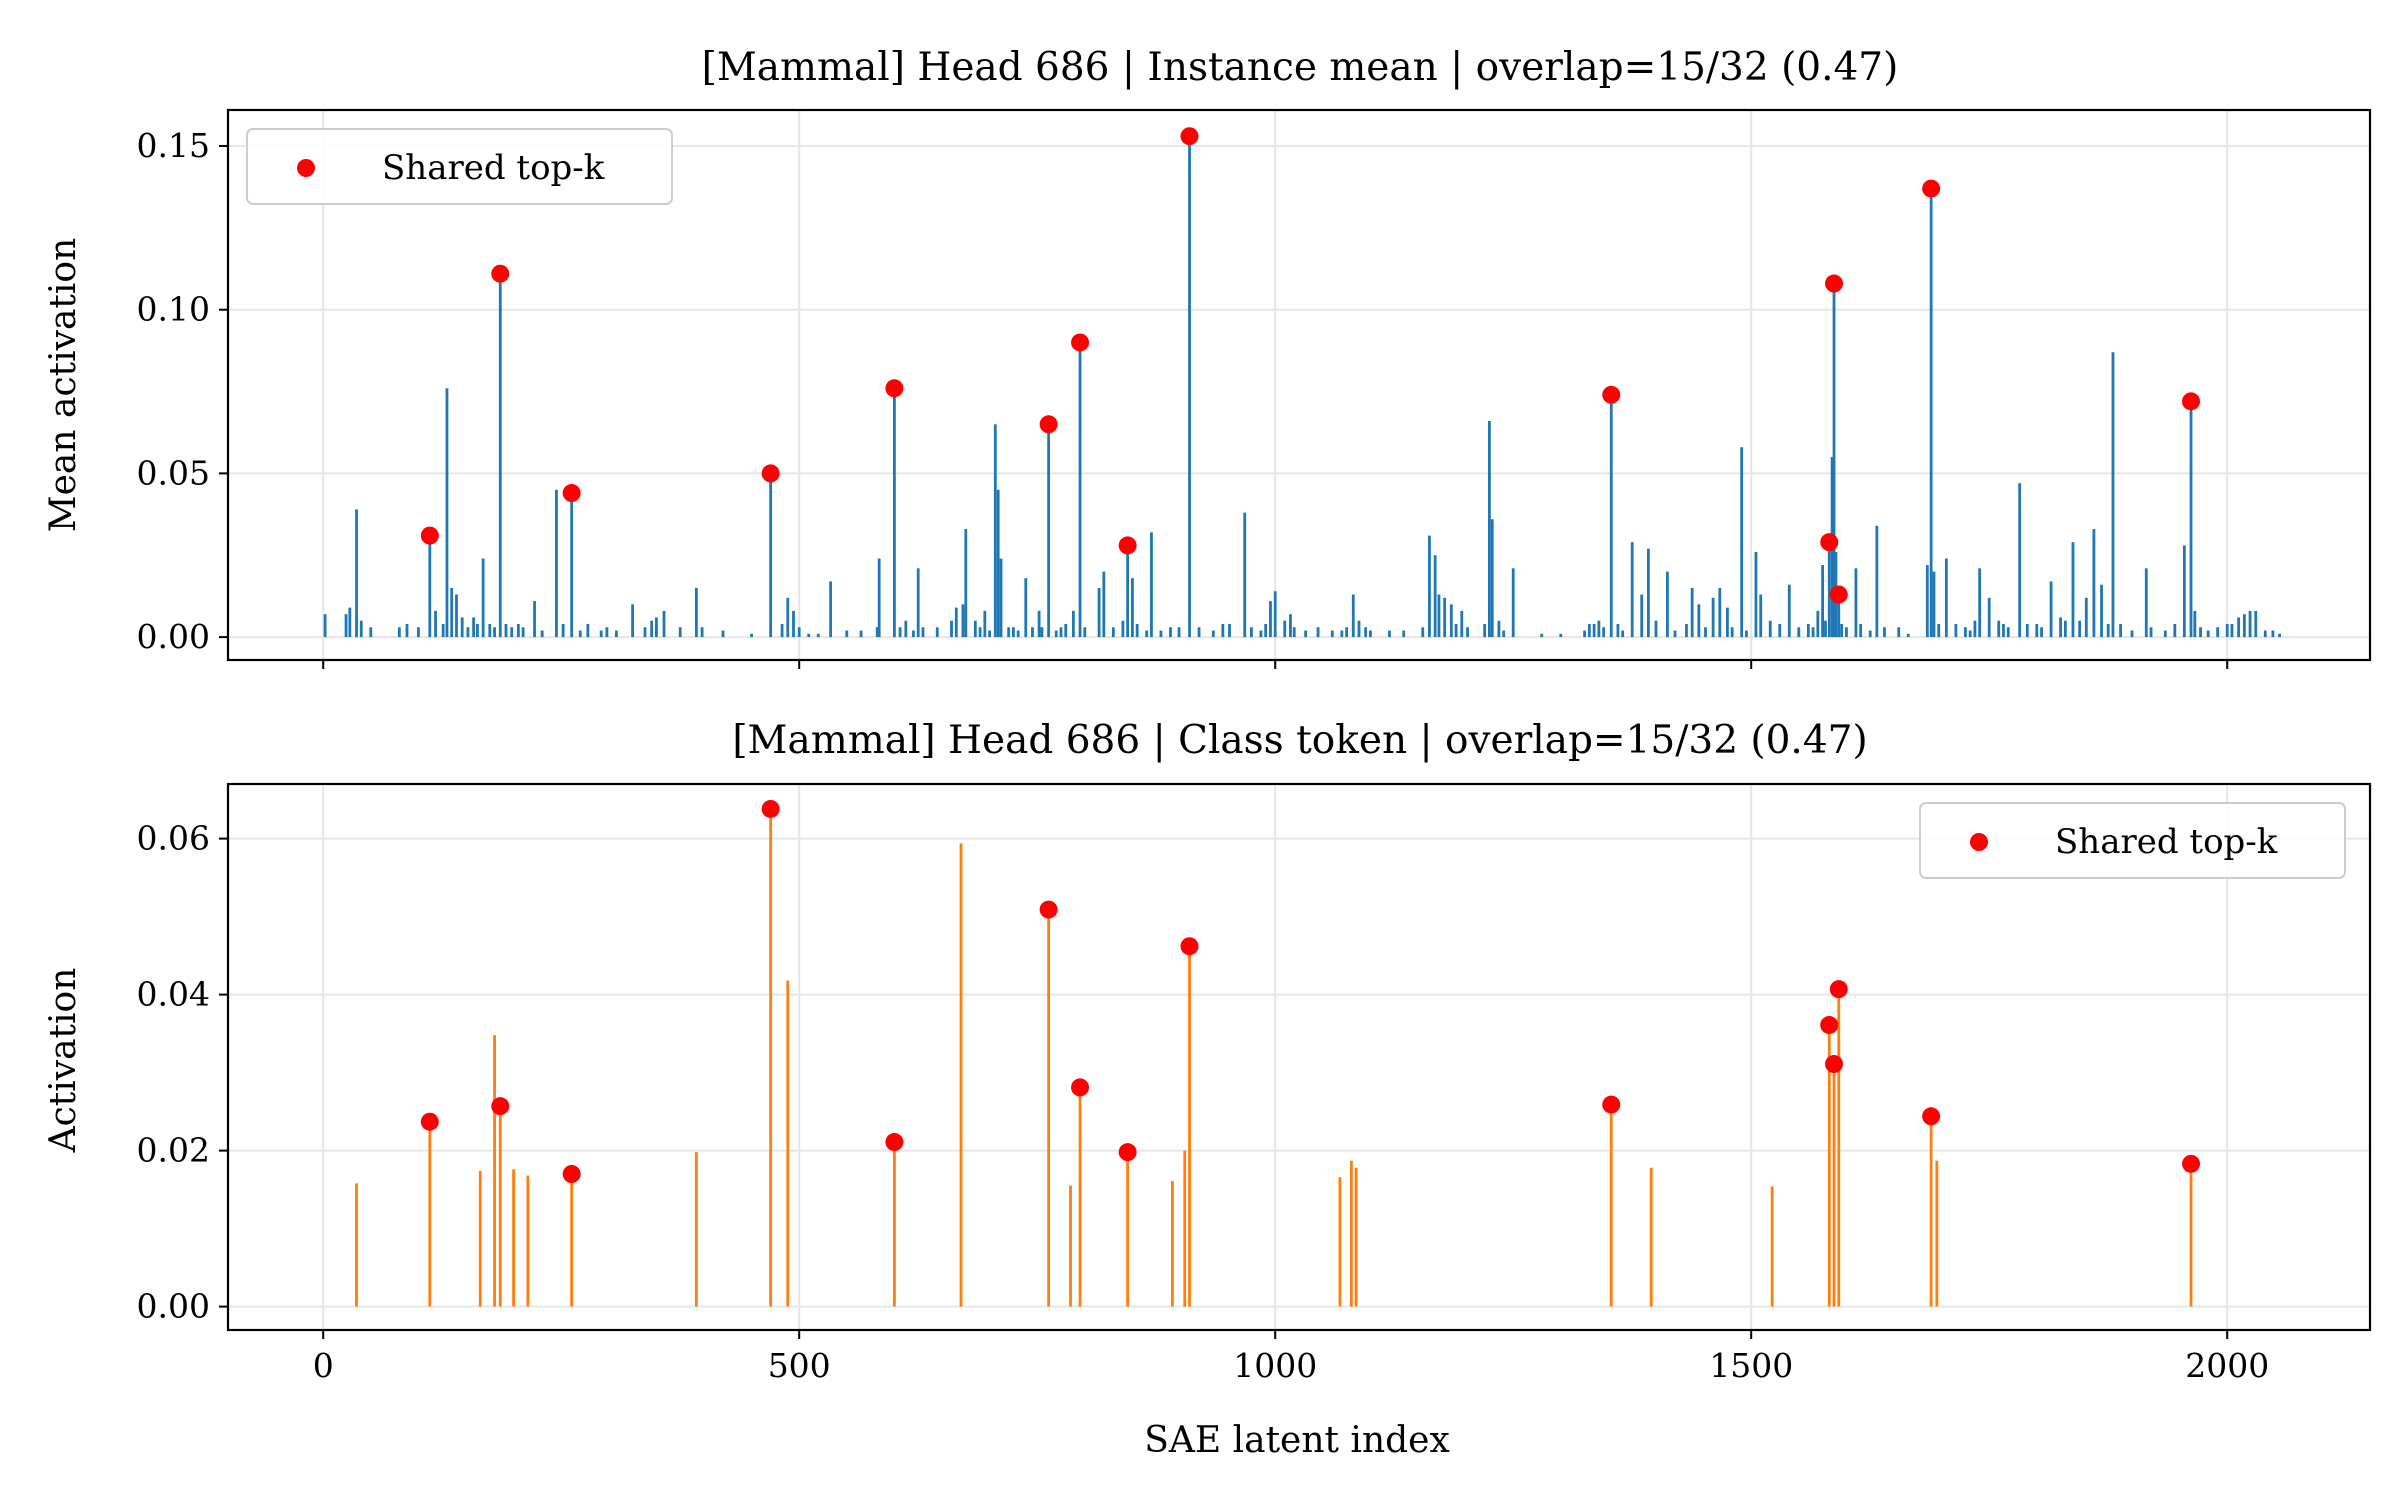 This screenshot has width=2400, height=1500. What do you see at coordinates (1275, 1365) in the screenshot?
I see `x-tick-label: 1000` at bounding box center [1275, 1365].